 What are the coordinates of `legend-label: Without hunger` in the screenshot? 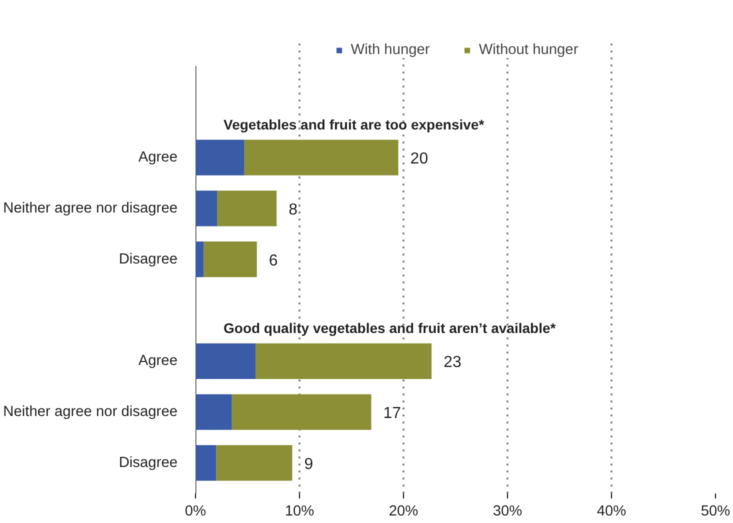 It's located at (528, 50).